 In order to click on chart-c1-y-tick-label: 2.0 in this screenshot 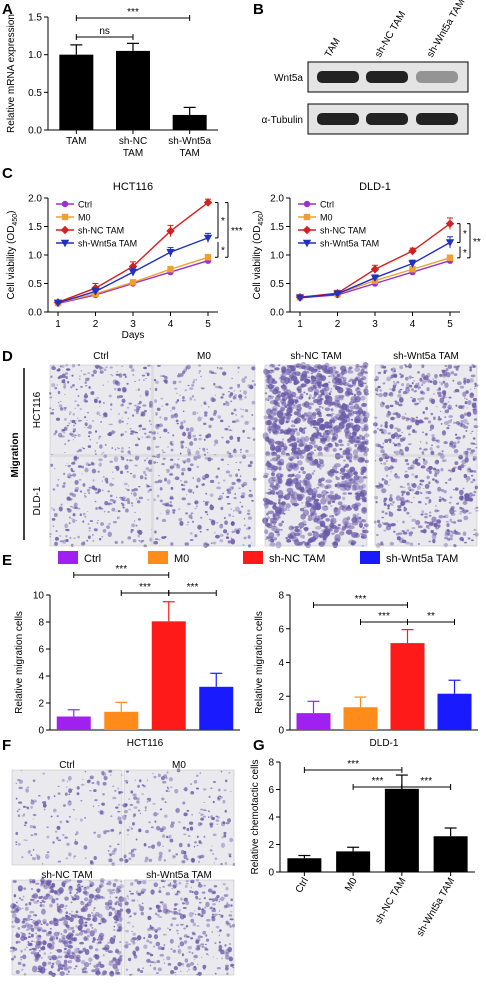, I will do `click(35, 199)`.